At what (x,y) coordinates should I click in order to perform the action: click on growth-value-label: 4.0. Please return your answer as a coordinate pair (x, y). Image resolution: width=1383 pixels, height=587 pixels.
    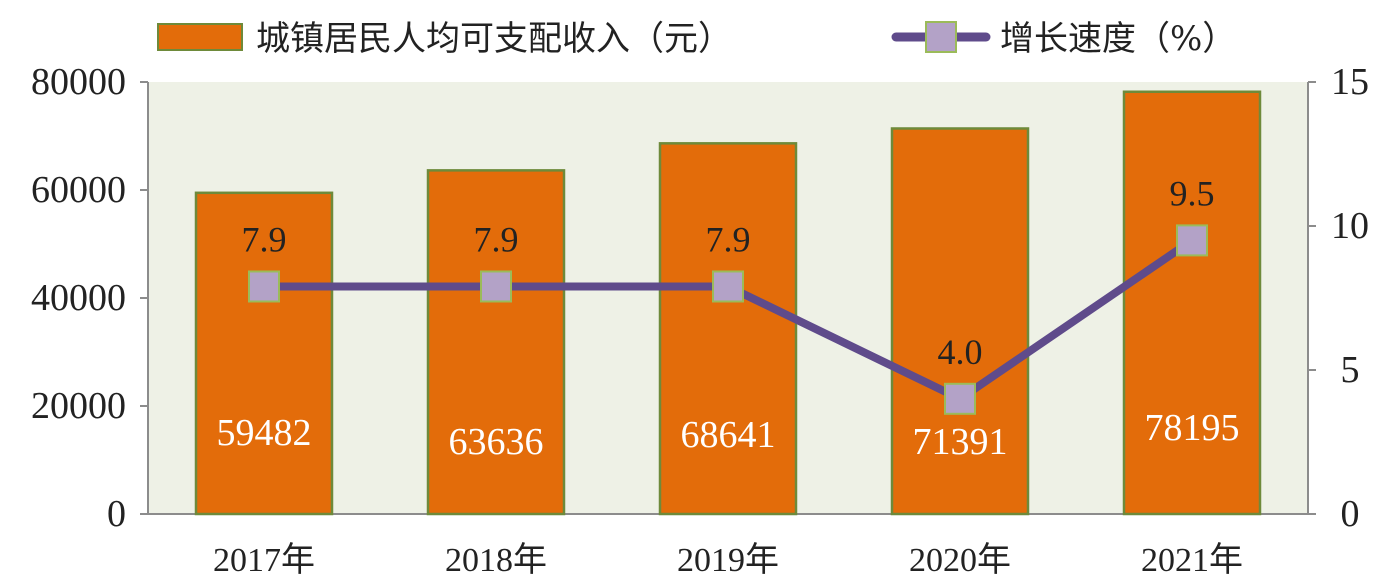
    Looking at the image, I should click on (960, 352).